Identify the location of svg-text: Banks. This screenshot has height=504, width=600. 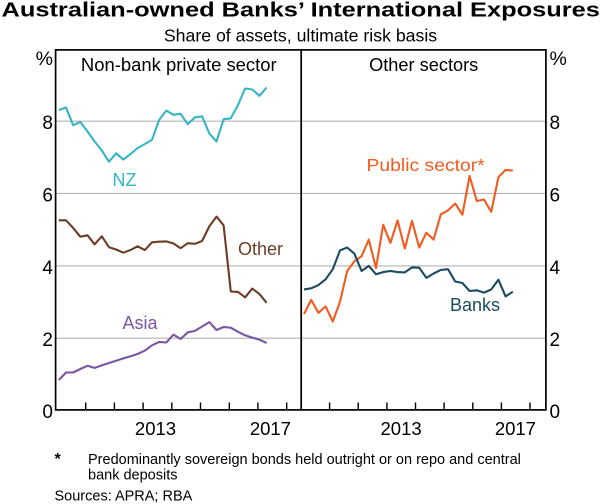
(475, 305).